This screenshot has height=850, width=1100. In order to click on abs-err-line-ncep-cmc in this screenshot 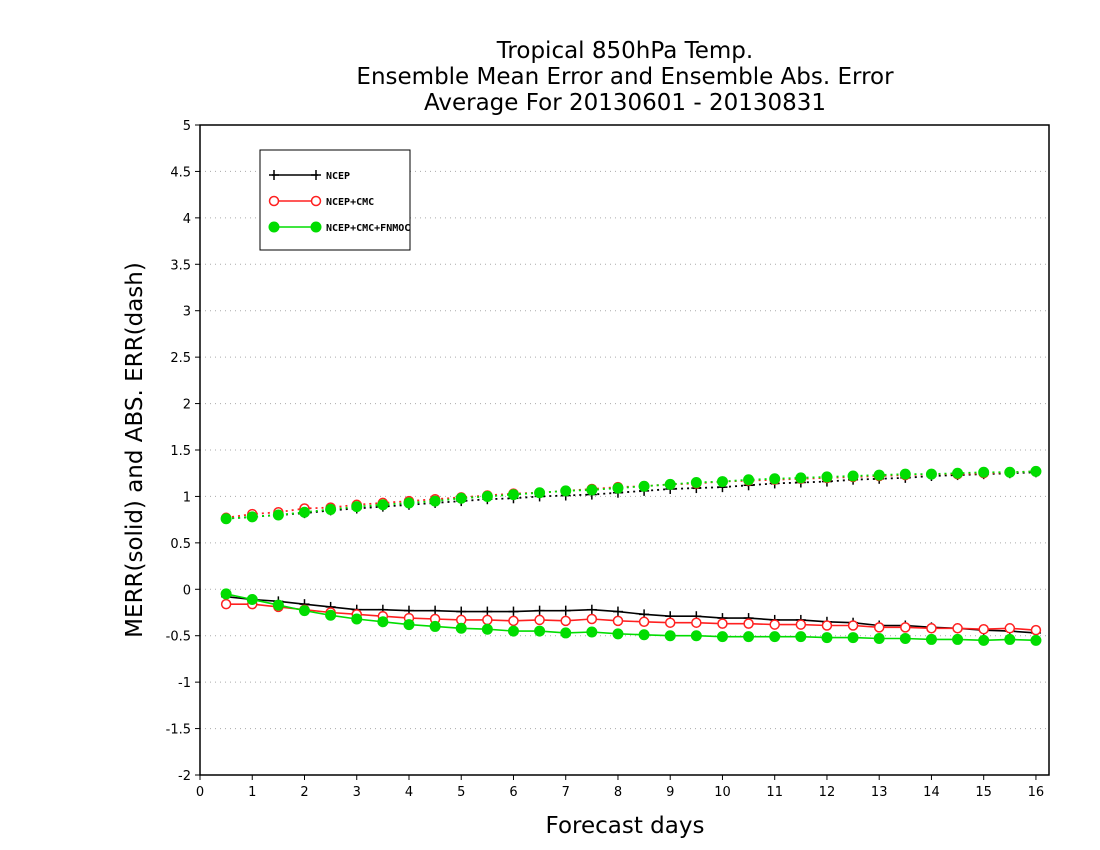, I will do `click(630, 494)`.